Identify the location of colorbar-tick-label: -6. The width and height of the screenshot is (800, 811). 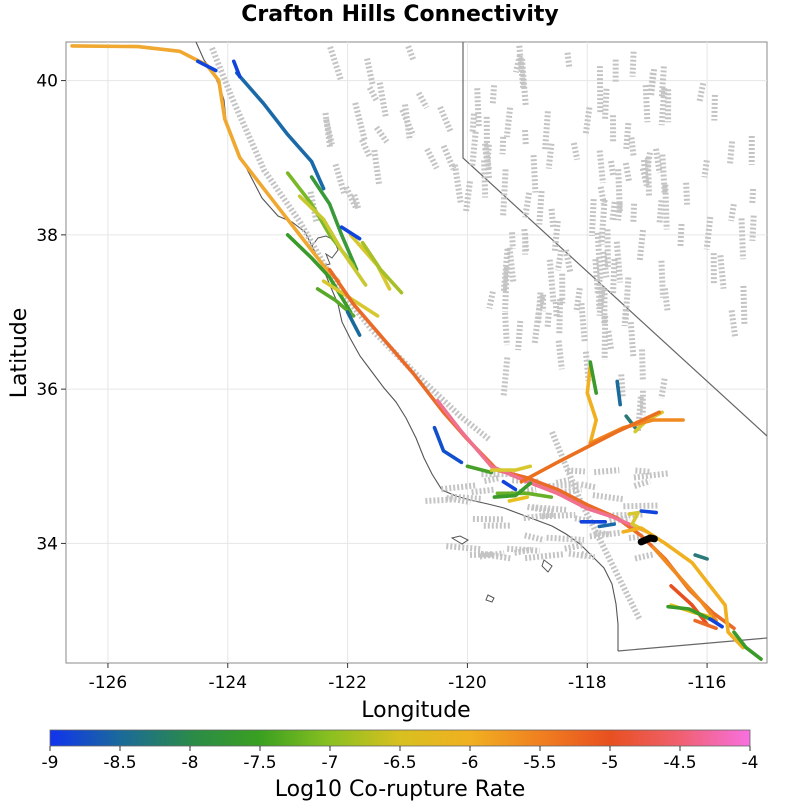
(470, 763).